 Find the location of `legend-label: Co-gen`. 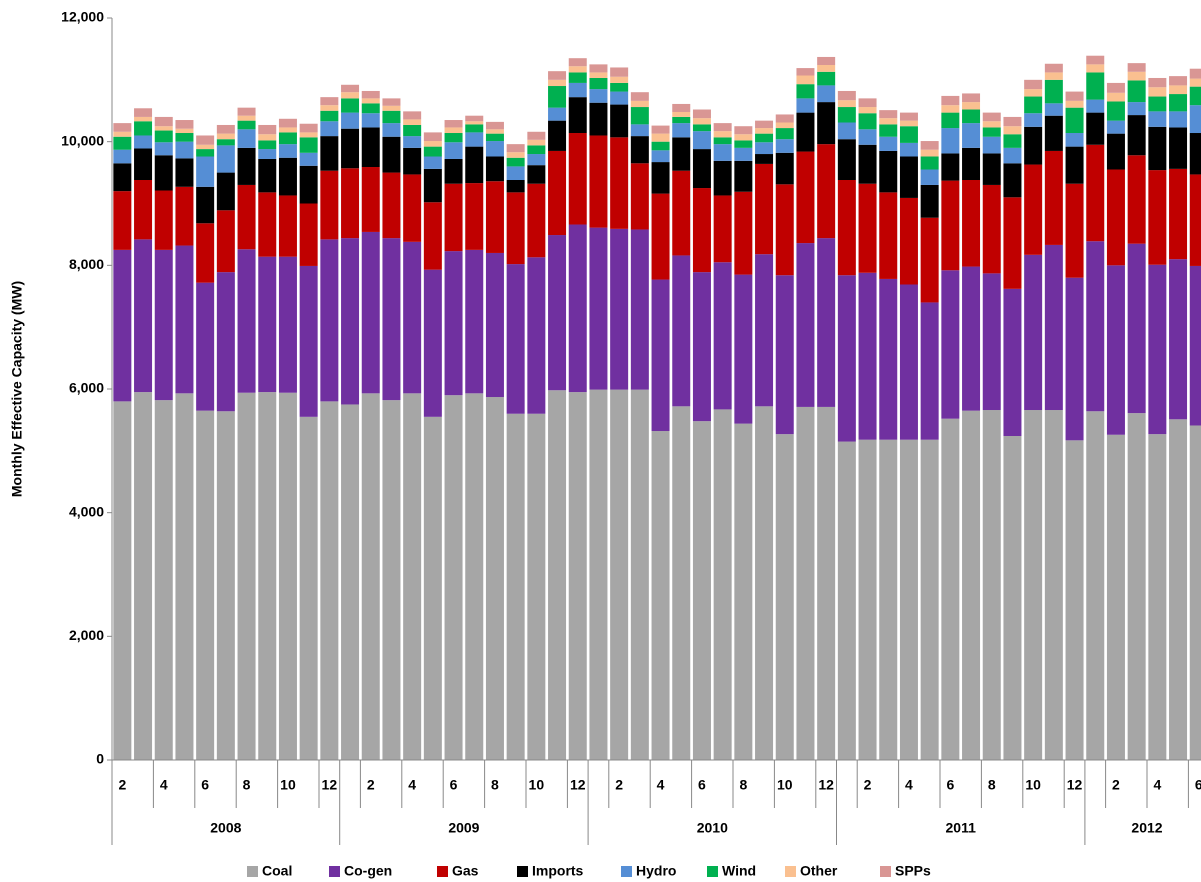

legend-label: Co-gen is located at coordinates (368, 871).